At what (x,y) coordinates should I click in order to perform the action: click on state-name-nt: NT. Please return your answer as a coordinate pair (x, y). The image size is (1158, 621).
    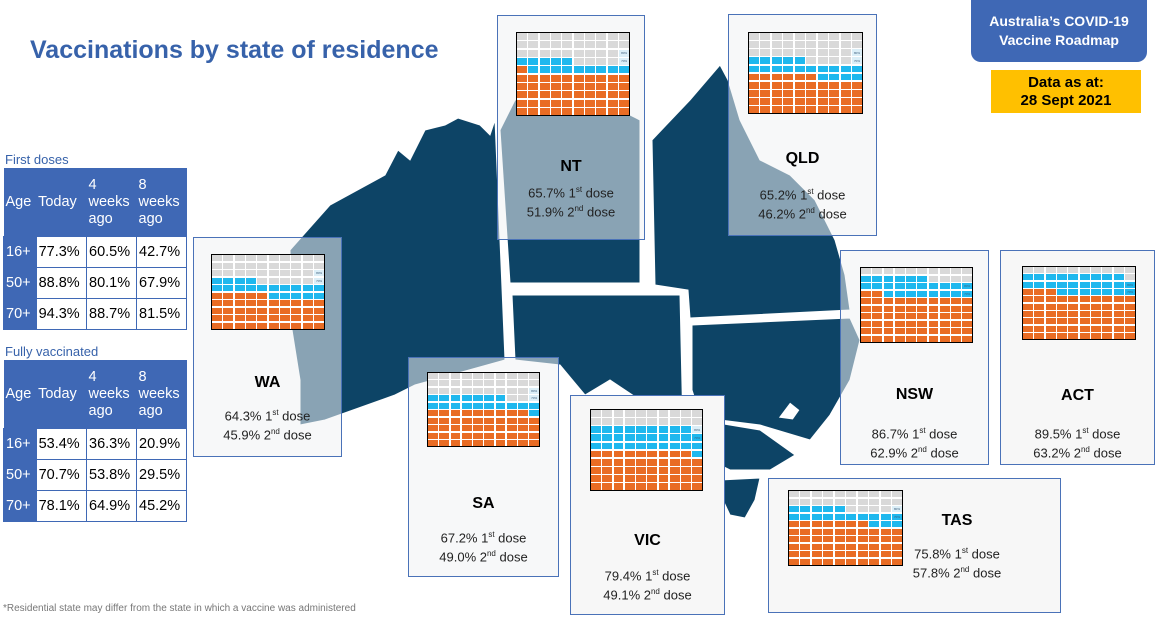
    Looking at the image, I should click on (571, 166).